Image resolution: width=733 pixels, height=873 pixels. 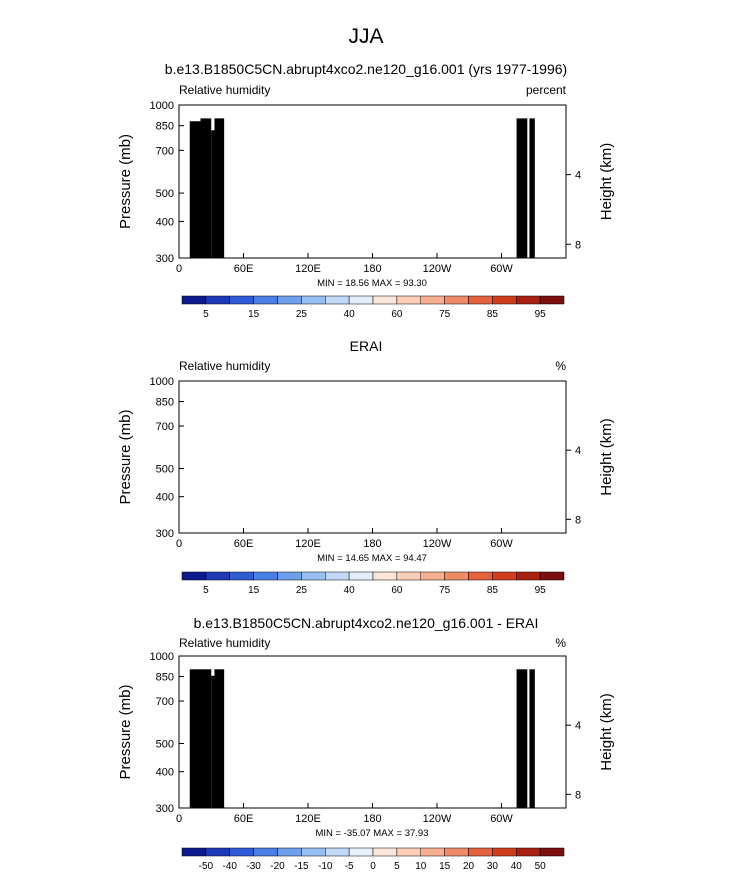 What do you see at coordinates (578, 176) in the screenshot?
I see `height-tick-label: 4` at bounding box center [578, 176].